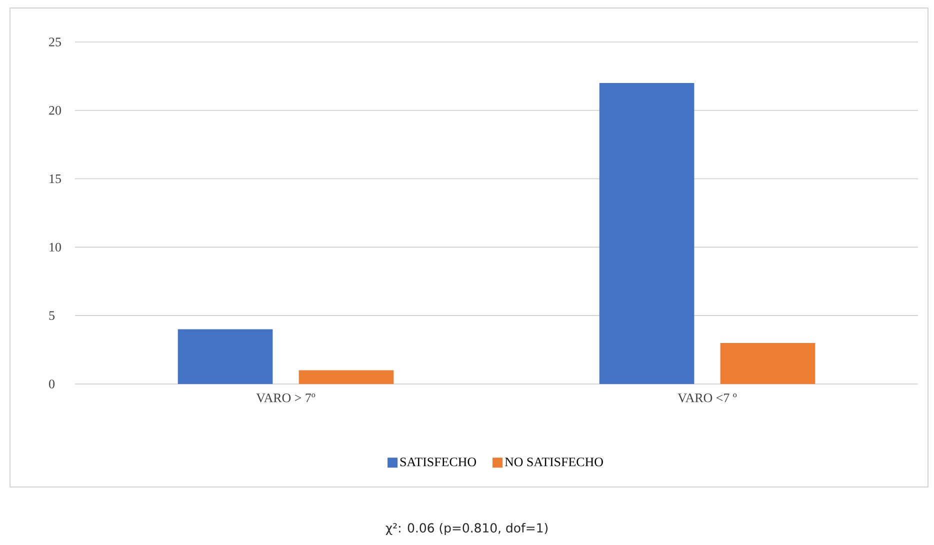 This screenshot has width=934, height=545. What do you see at coordinates (52, 384) in the screenshot?
I see `y-tick-label: 0` at bounding box center [52, 384].